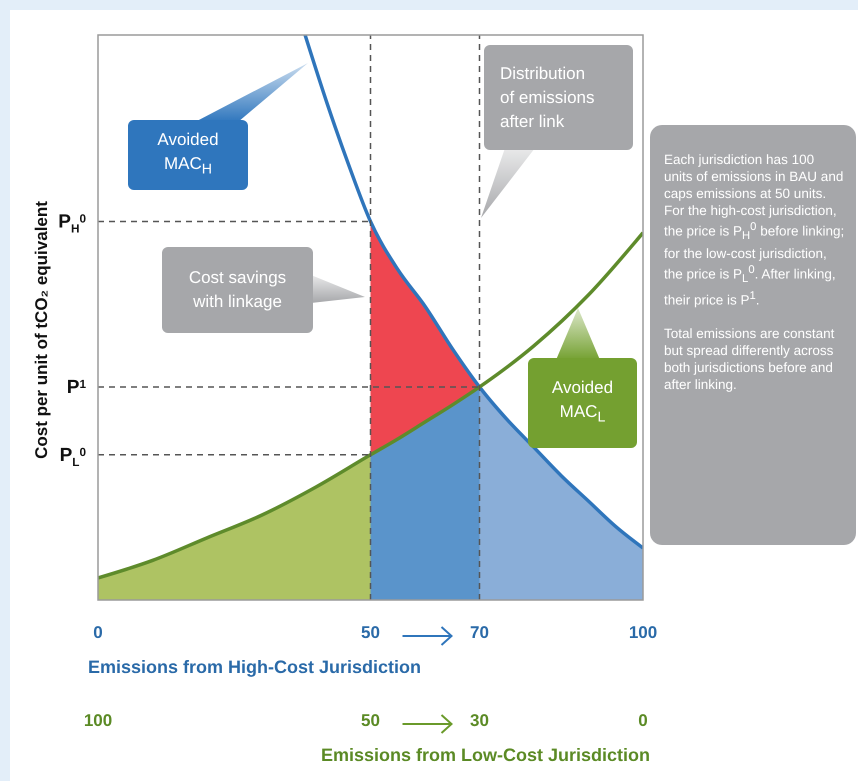 The width and height of the screenshot is (858, 781). What do you see at coordinates (370, 632) in the screenshot?
I see `x-tick-label: 50` at bounding box center [370, 632].